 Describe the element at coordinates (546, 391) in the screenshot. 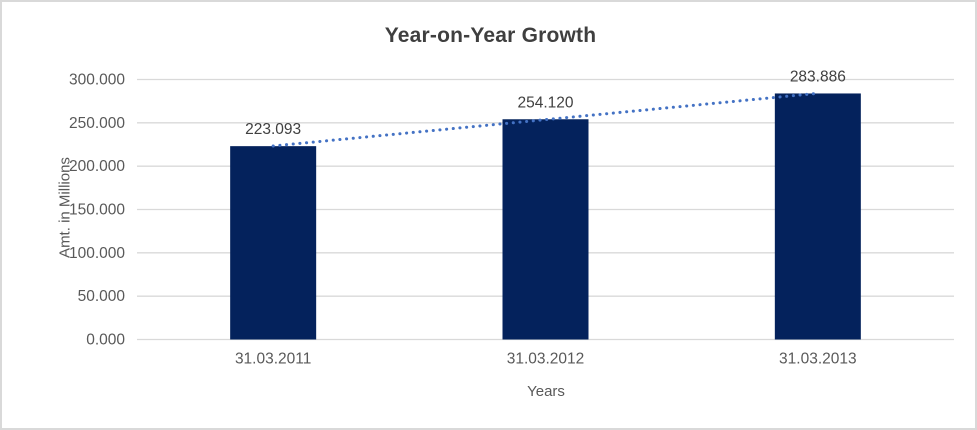

I see `x-axis-title: Years` at that location.